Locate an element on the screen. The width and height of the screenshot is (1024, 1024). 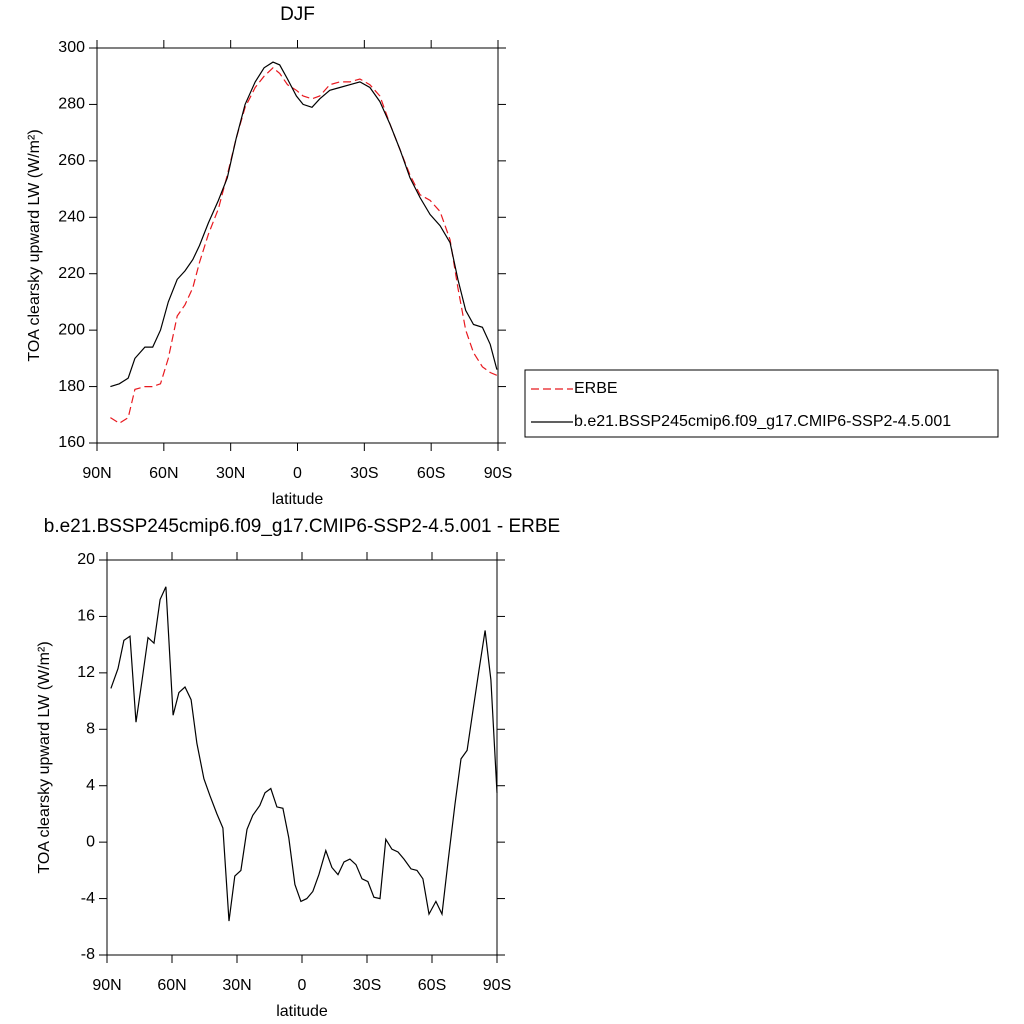
y-tick-label: 200 is located at coordinates (71, 329).